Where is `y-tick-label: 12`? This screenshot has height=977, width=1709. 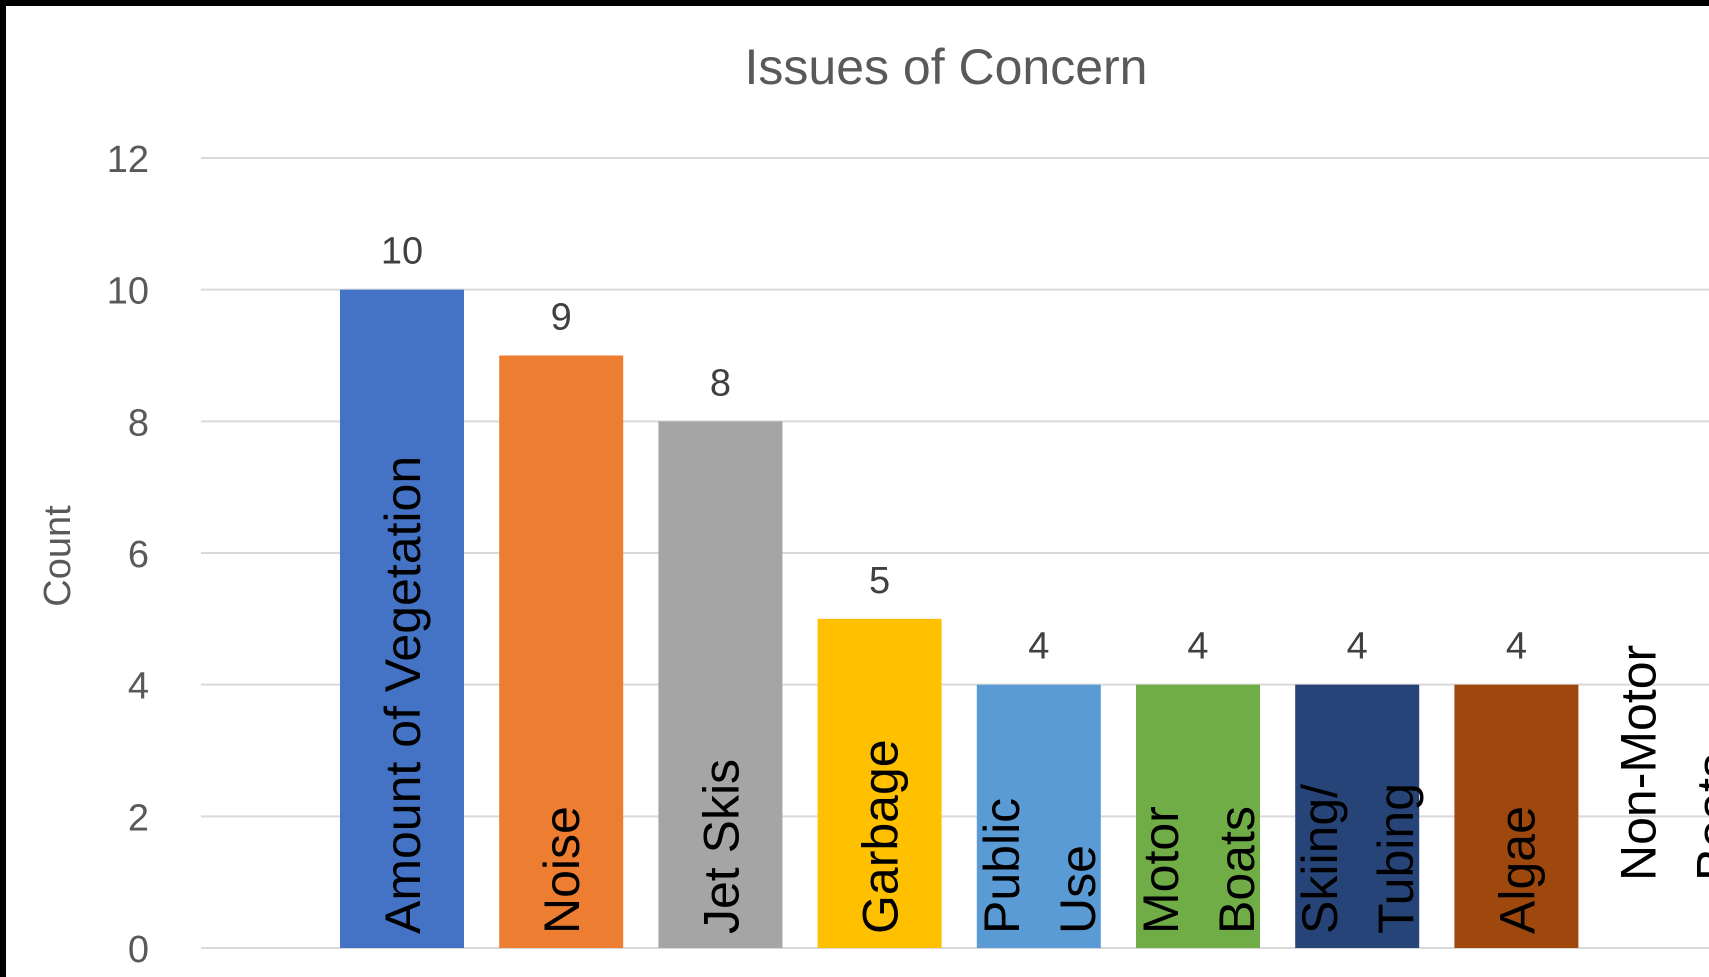
y-tick-label: 12 is located at coordinates (128, 160).